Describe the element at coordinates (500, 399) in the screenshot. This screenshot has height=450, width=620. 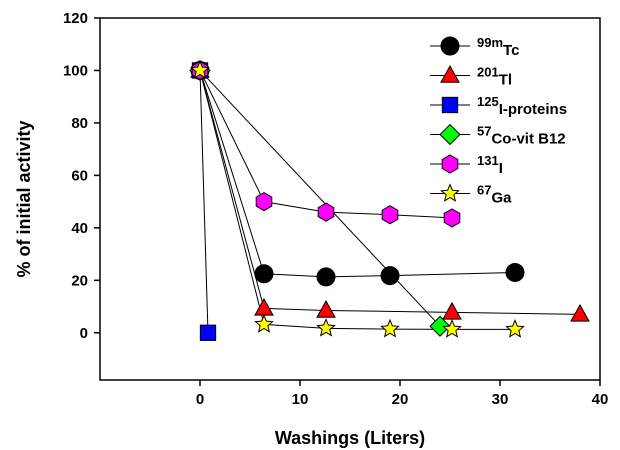
I see `x-tick-label: 30` at that location.